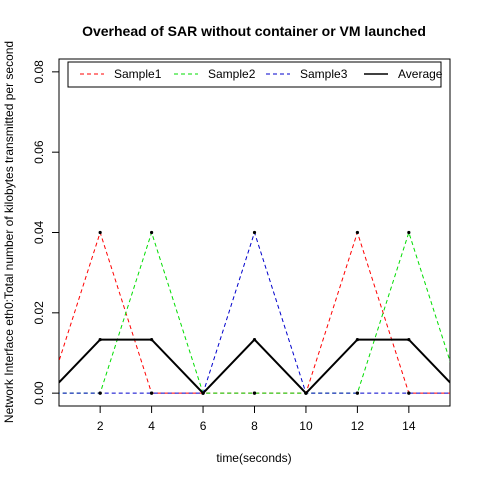 Image resolution: width=480 pixels, height=480 pixels. Describe the element at coordinates (420, 74) in the screenshot. I see `legend-label-average: Average` at that location.